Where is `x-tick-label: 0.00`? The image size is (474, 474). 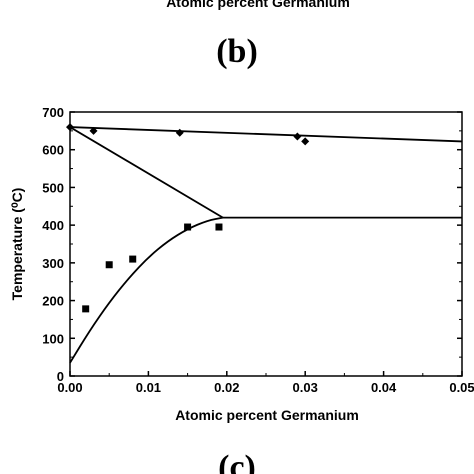 x-tick-label: 0.00 is located at coordinates (69, 387).